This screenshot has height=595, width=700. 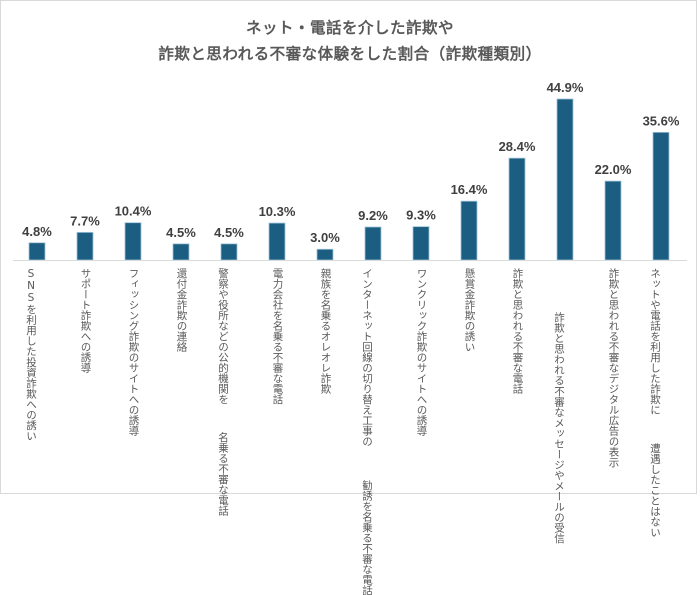 What do you see at coordinates (85, 220) in the screenshot?
I see `data-label: 7.7%` at bounding box center [85, 220].